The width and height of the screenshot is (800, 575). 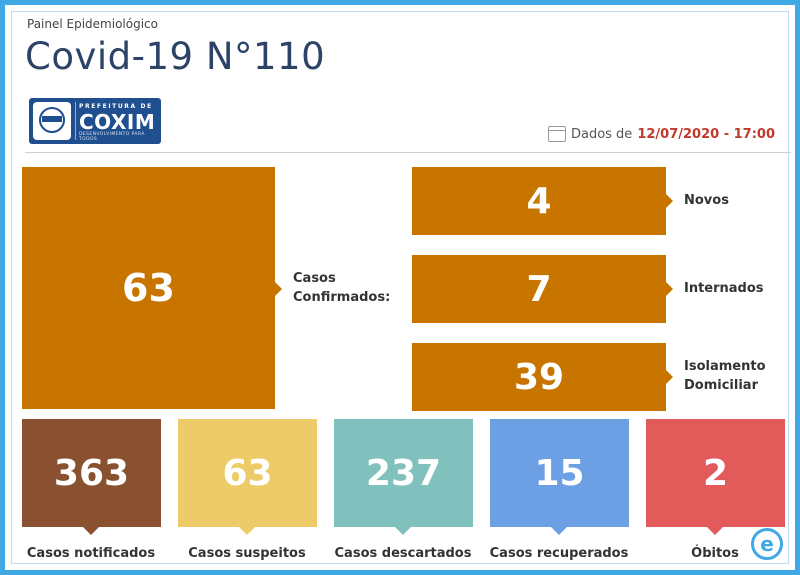 What do you see at coordinates (724, 288) in the screenshot?
I see `hospitalized-label: Internados` at bounding box center [724, 288].